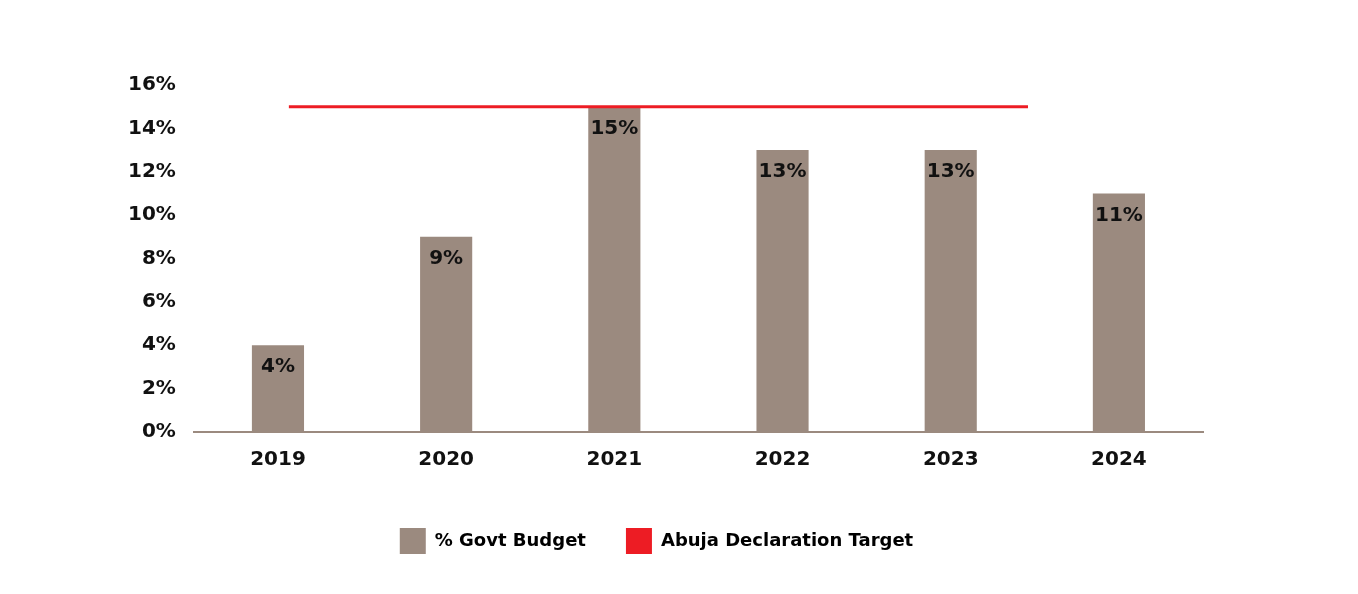 The image size is (1358, 594). What do you see at coordinates (158, 343) in the screenshot?
I see `y-tick-label: 4%` at bounding box center [158, 343].